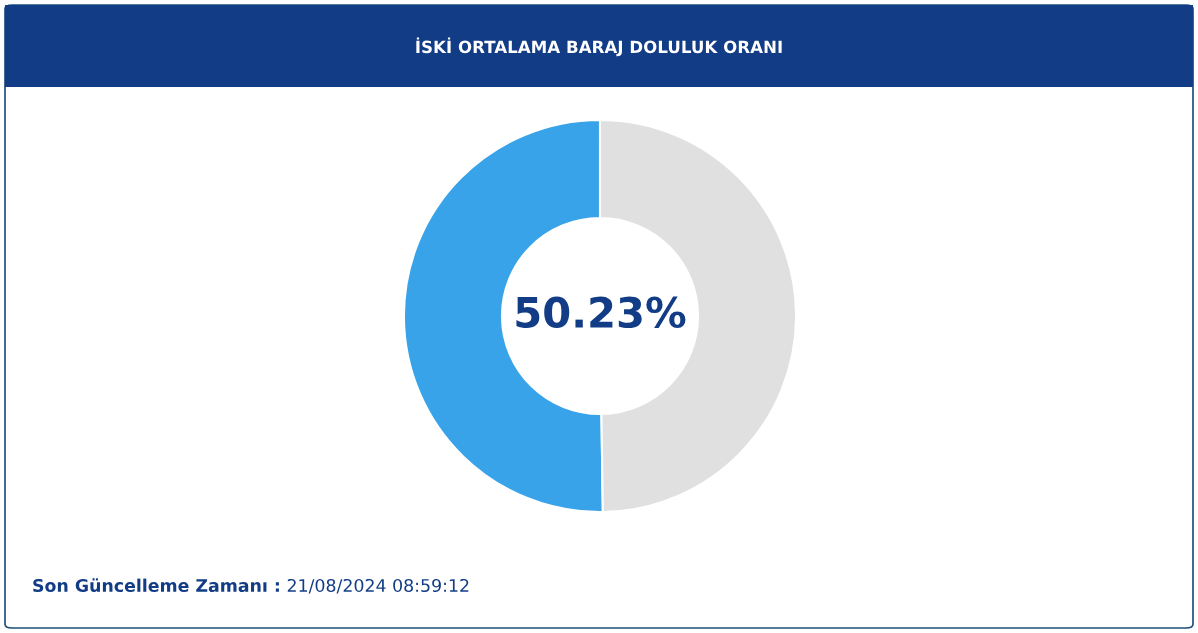  What do you see at coordinates (378, 586) in the screenshot?
I see `text: 21/08/2024 08:59:12` at bounding box center [378, 586].